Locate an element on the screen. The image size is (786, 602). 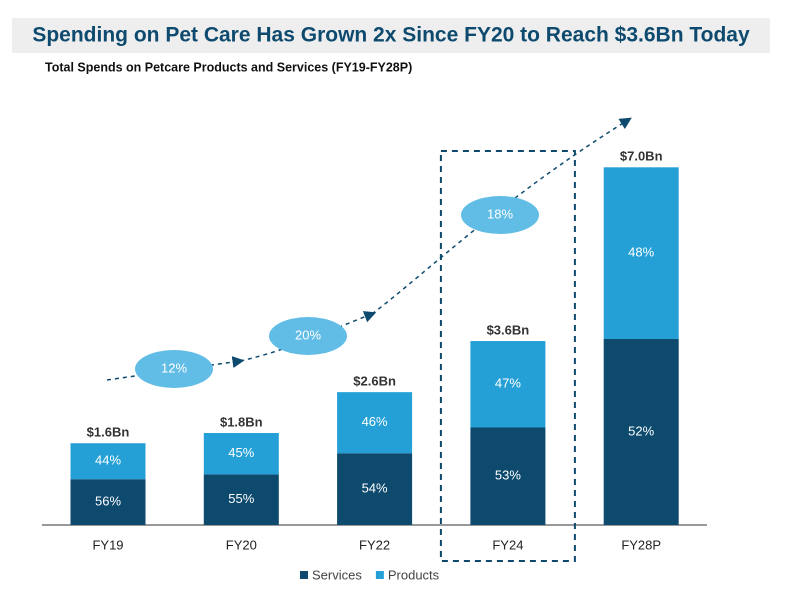
segment-label: 53% is located at coordinates (508, 475).